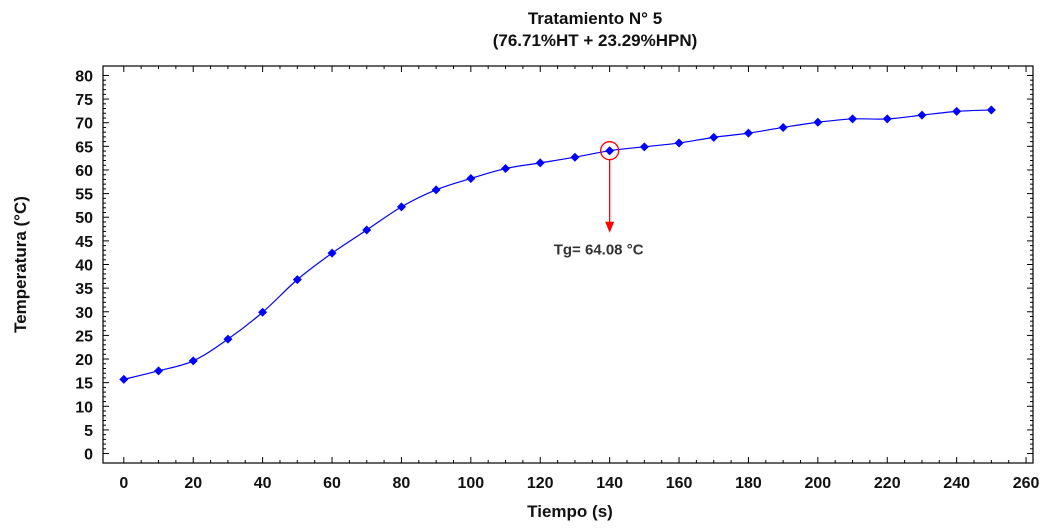  What do you see at coordinates (887, 483) in the screenshot?
I see `x-tick-label: 220` at bounding box center [887, 483].